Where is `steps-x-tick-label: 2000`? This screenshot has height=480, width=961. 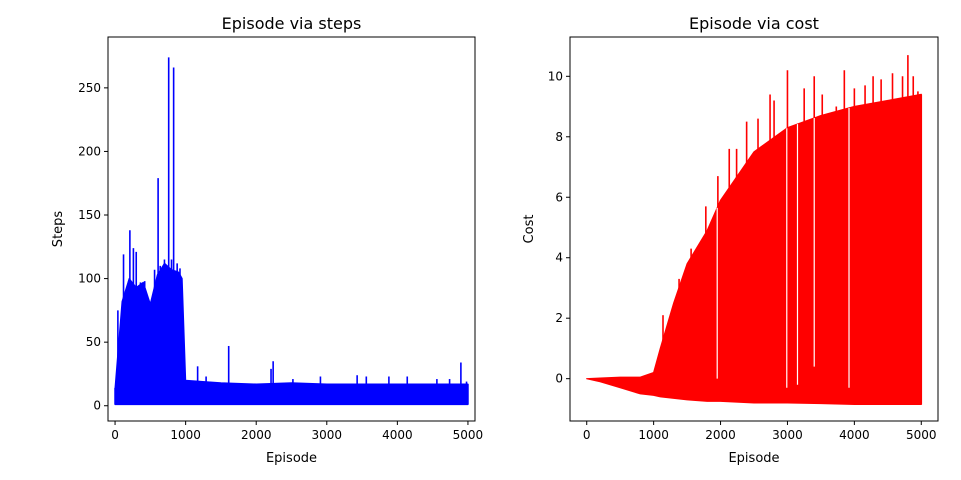
steps-x-tick-label: 2000 is located at coordinates (256, 435).